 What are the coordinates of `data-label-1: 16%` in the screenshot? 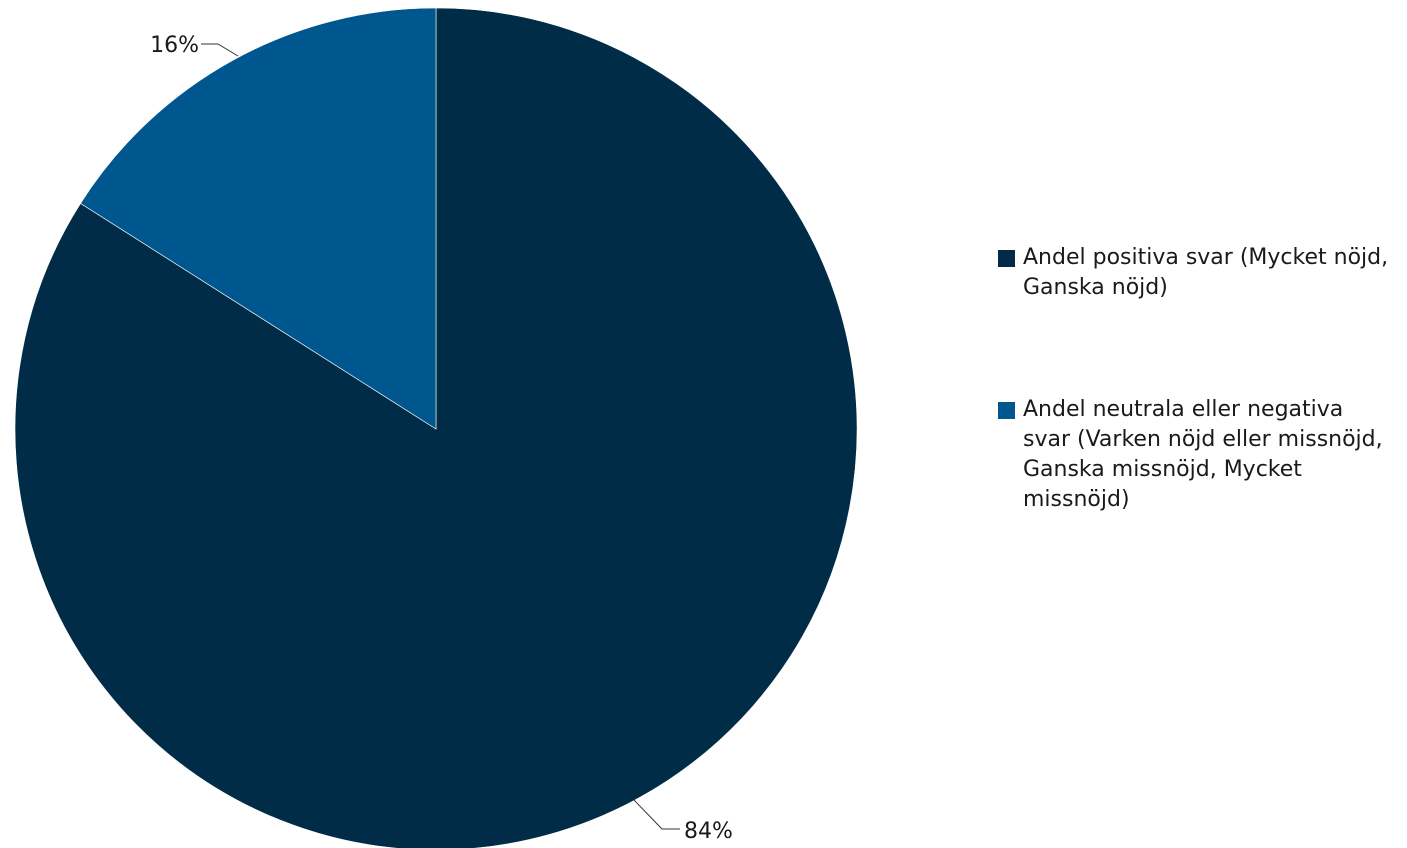 It's located at (174, 45).